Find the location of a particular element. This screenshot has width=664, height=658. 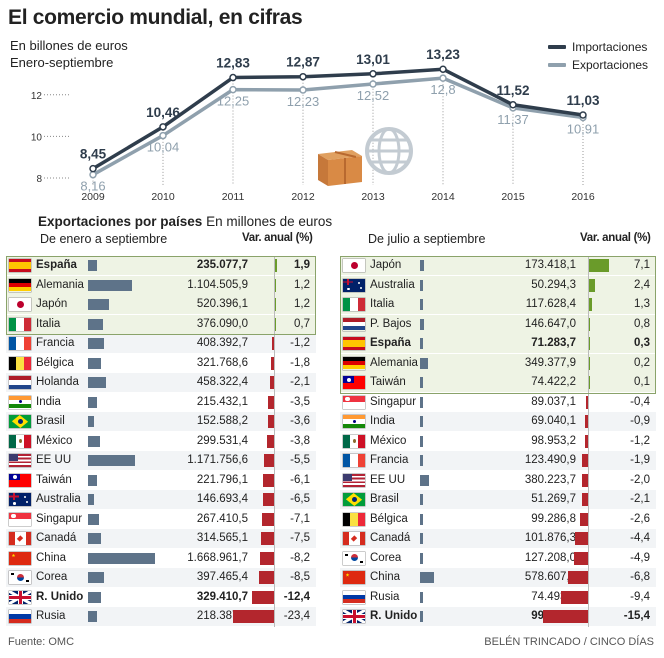

flag-icon-gb is located at coordinates (20, 597).